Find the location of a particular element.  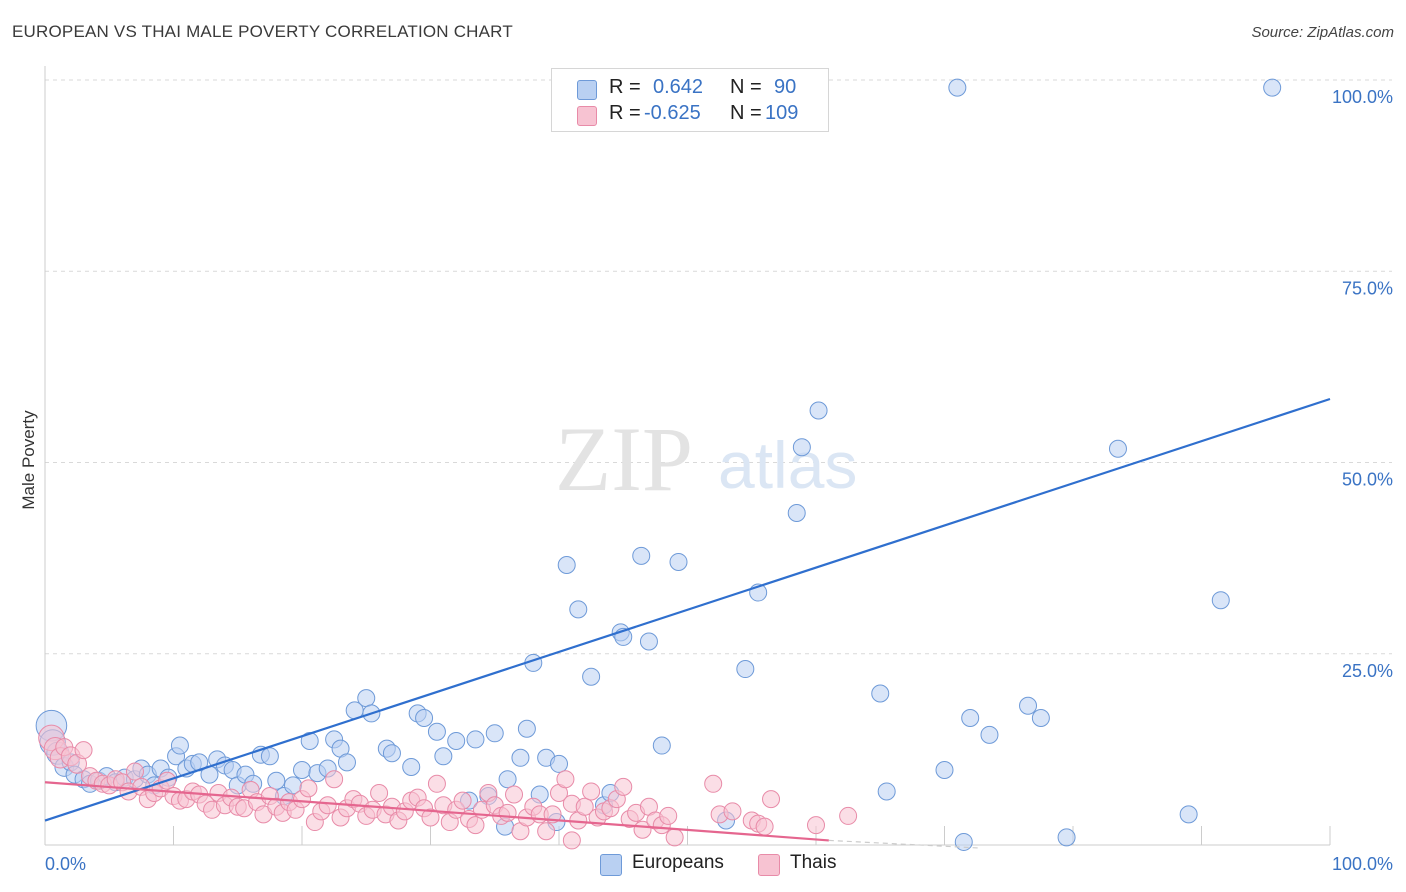

legend-row-thais: R = -0.625 N = 109 is located at coordinates (690, 115).